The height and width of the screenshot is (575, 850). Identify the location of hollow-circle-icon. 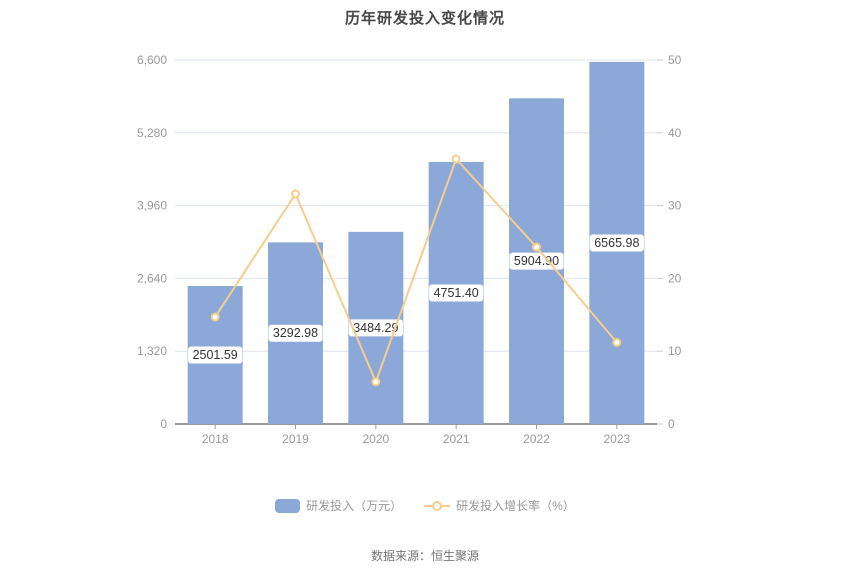
(437, 505).